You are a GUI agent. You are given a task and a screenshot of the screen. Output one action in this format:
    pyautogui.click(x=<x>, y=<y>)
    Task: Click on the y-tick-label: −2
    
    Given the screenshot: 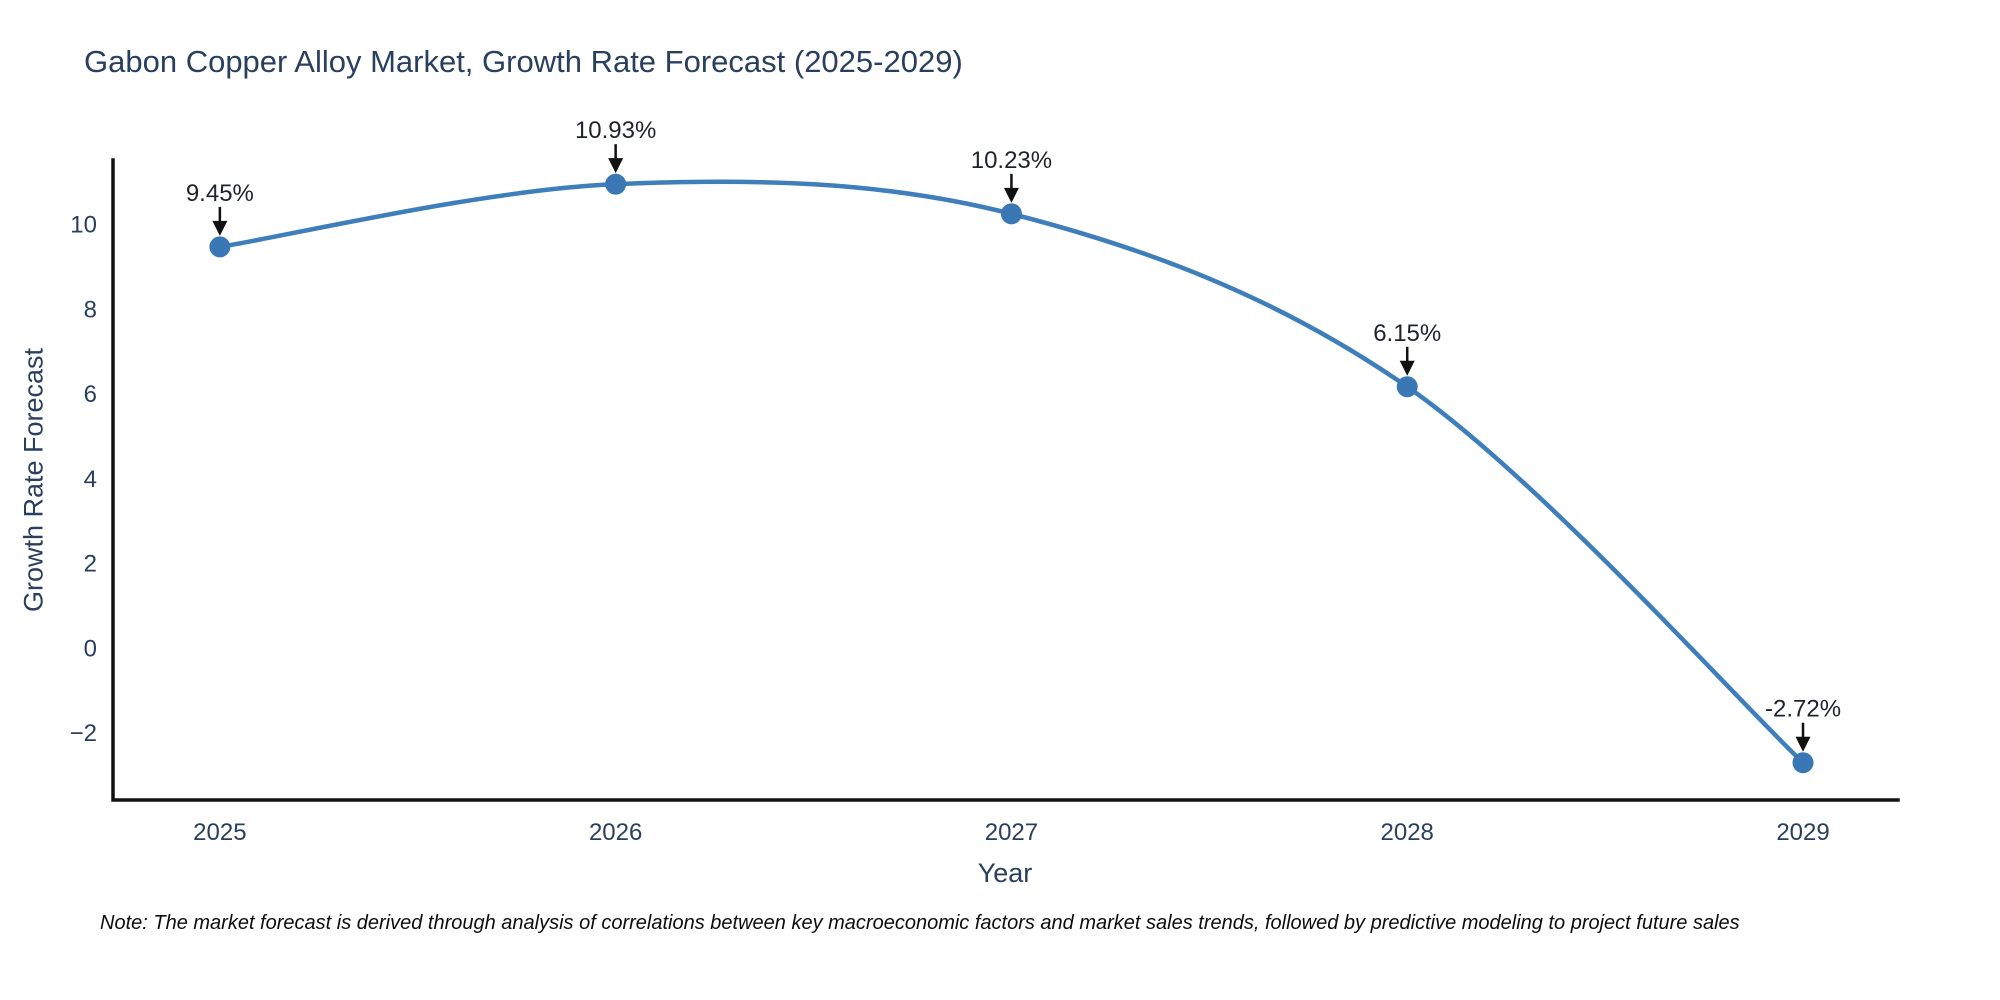 What is the action you would take?
    pyautogui.click(x=83, y=733)
    